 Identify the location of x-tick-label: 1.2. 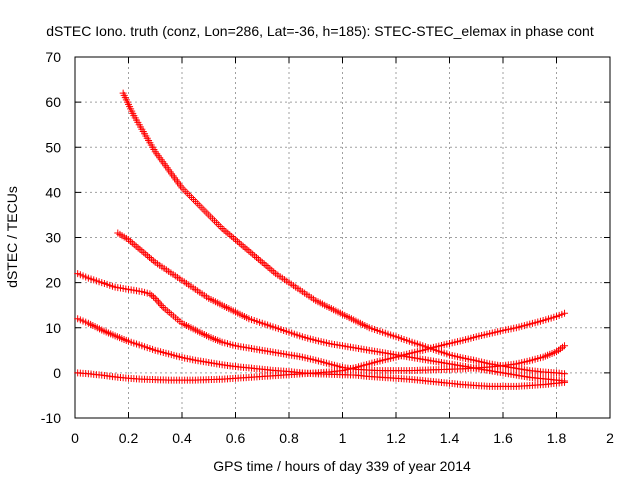
(396, 438).